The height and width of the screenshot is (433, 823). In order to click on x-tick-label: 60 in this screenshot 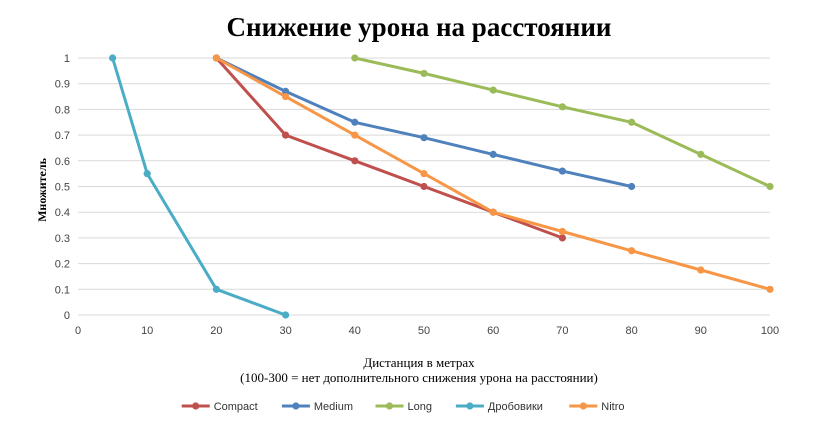, I will do `click(493, 331)`.